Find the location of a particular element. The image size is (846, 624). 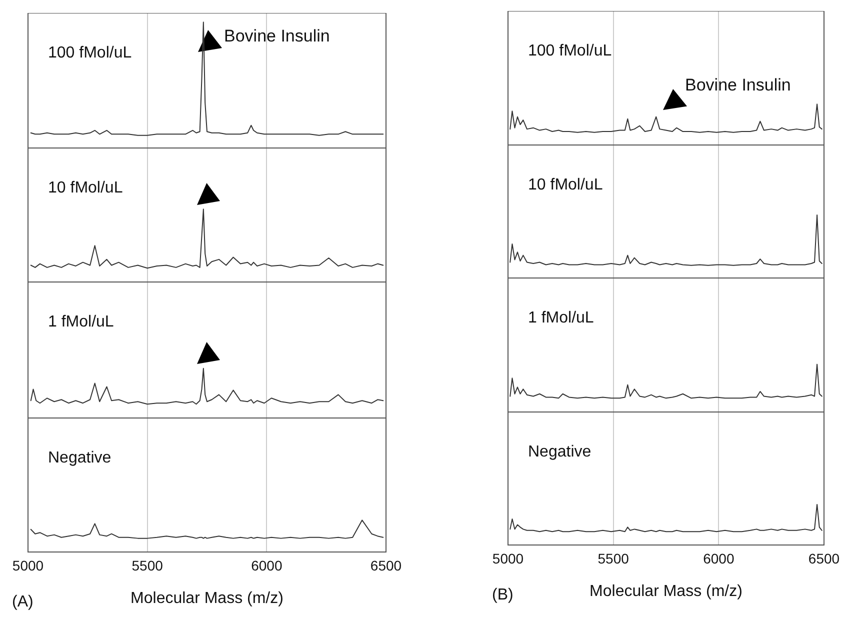

annotation: Bovine Insulin is located at coordinates (277, 36).